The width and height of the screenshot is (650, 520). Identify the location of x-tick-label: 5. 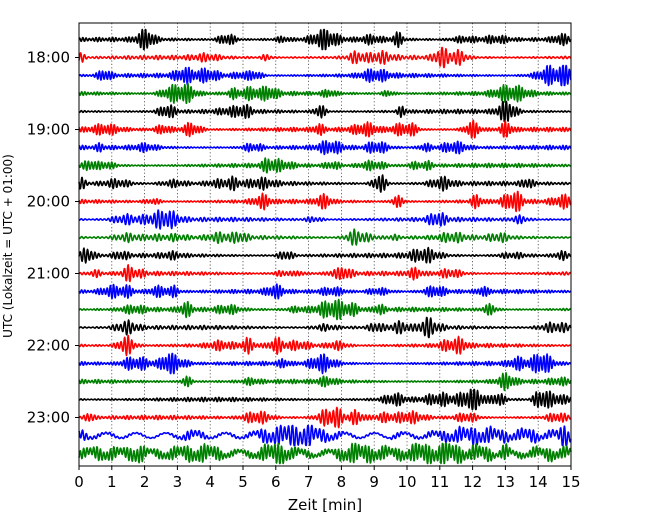
(243, 482).